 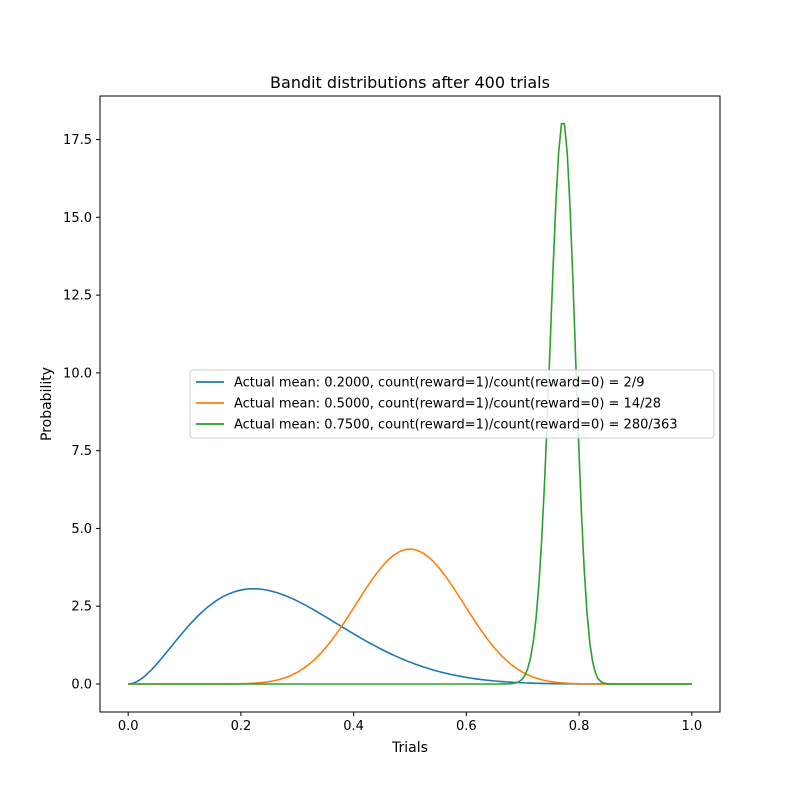 What do you see at coordinates (81, 607) in the screenshot?
I see `y-tick-label: 2.5` at bounding box center [81, 607].